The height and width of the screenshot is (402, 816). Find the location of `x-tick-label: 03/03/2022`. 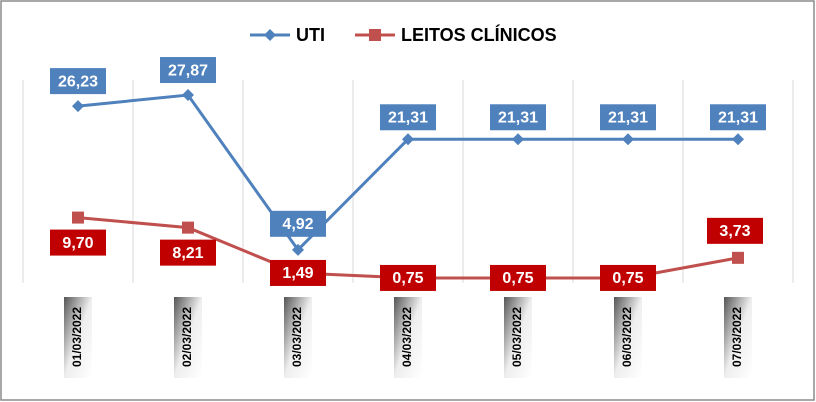

x-tick-label: 03/03/2022 is located at coordinates (297, 337).